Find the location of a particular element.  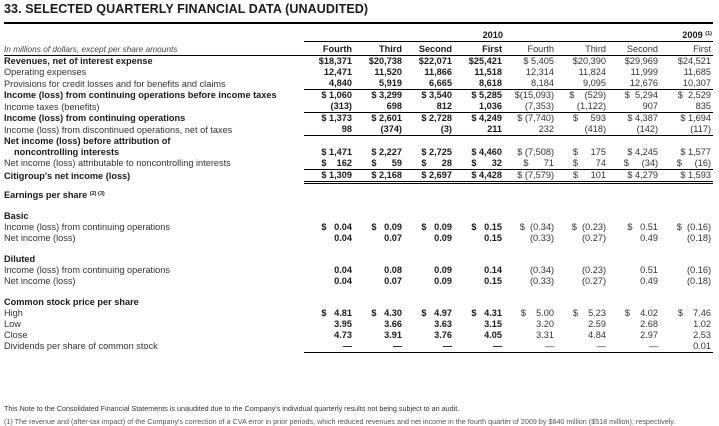

cell-value: 0.07 is located at coordinates (393, 280).